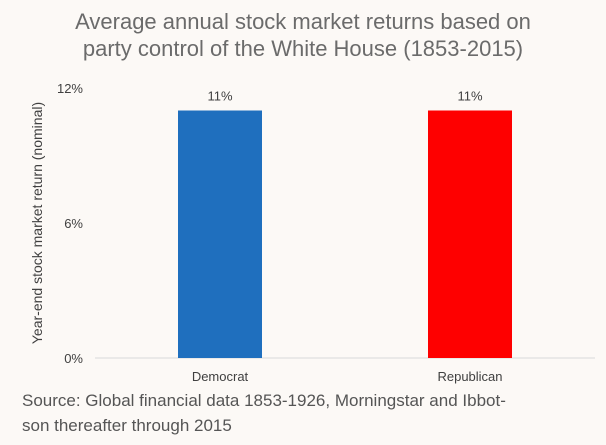  I want to click on bar-republican, so click(470, 234).